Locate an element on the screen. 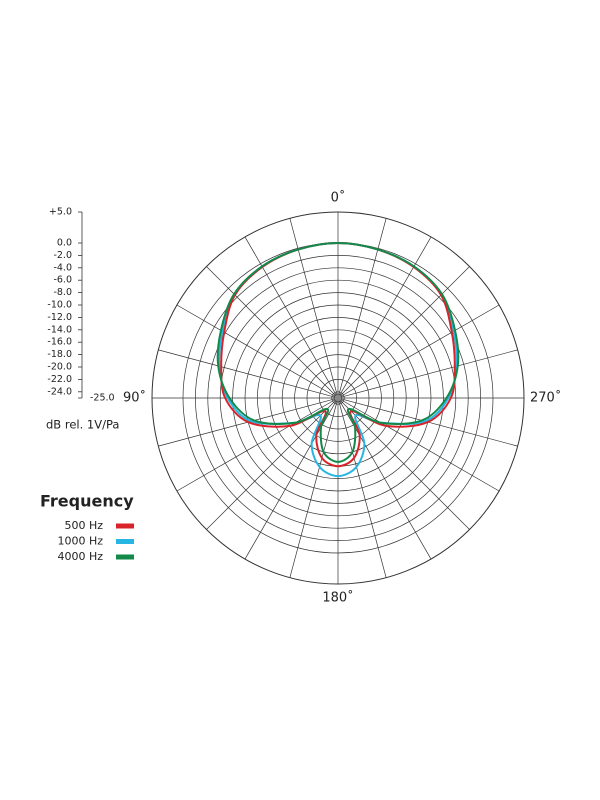 Image resolution: width=600 pixels, height=800 pixels. r-tick-label: -22.0 is located at coordinates (59, 379).